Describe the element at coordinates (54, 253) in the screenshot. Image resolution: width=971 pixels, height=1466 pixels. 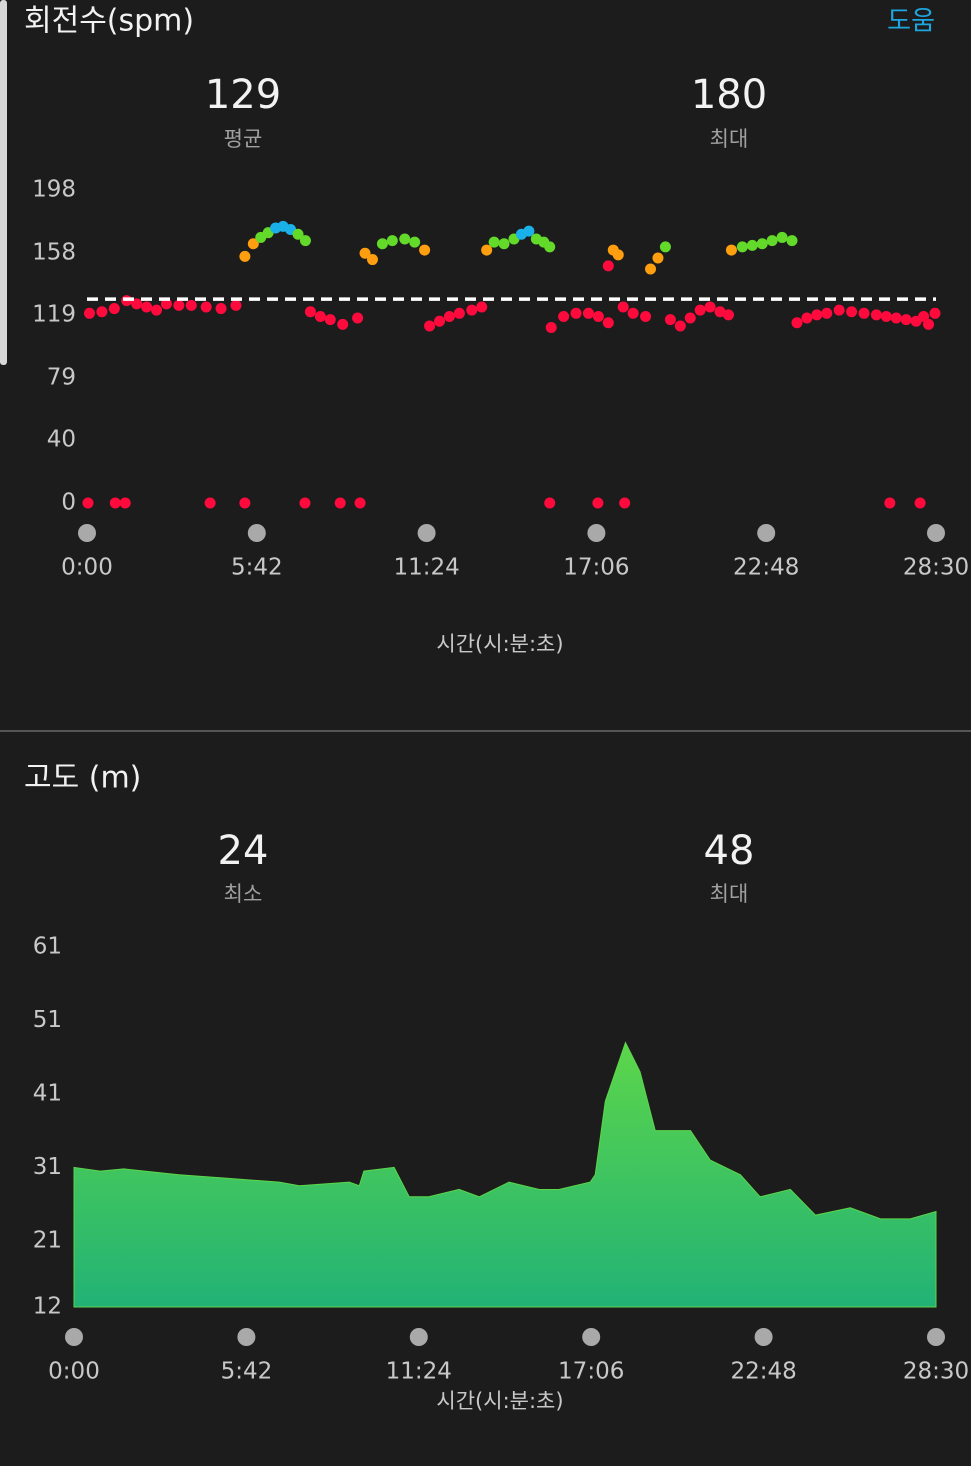
I see `y-tick-label: 158` at that location.